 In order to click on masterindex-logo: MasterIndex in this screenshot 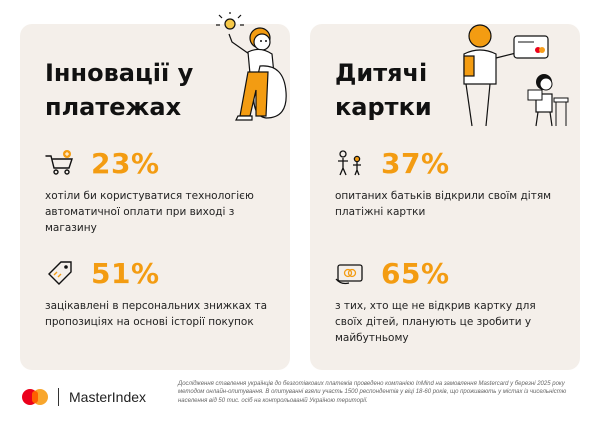, I will do `click(84, 397)`.